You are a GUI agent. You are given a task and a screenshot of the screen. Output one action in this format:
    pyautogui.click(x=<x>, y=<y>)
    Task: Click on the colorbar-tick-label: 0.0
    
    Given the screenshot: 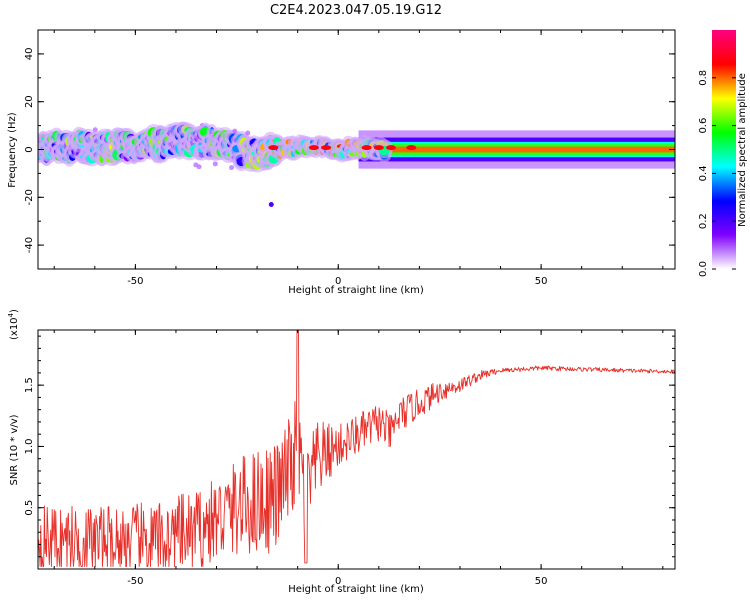 What is the action you would take?
    pyautogui.click(x=703, y=269)
    